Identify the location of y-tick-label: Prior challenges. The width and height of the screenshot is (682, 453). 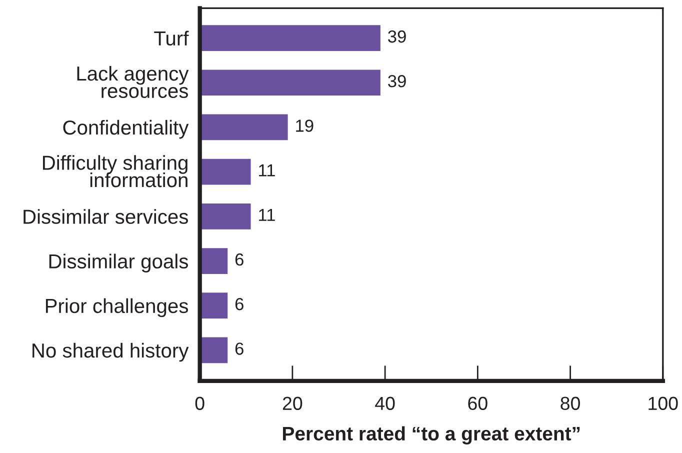
(117, 308).